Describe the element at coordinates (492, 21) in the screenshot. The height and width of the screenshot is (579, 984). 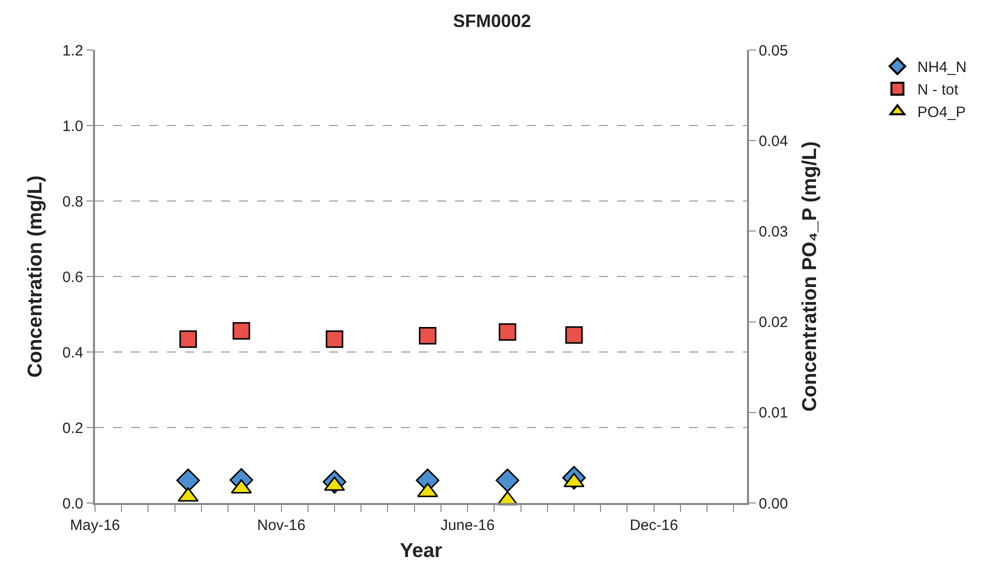
I see `chart-title: SFM0002` at that location.